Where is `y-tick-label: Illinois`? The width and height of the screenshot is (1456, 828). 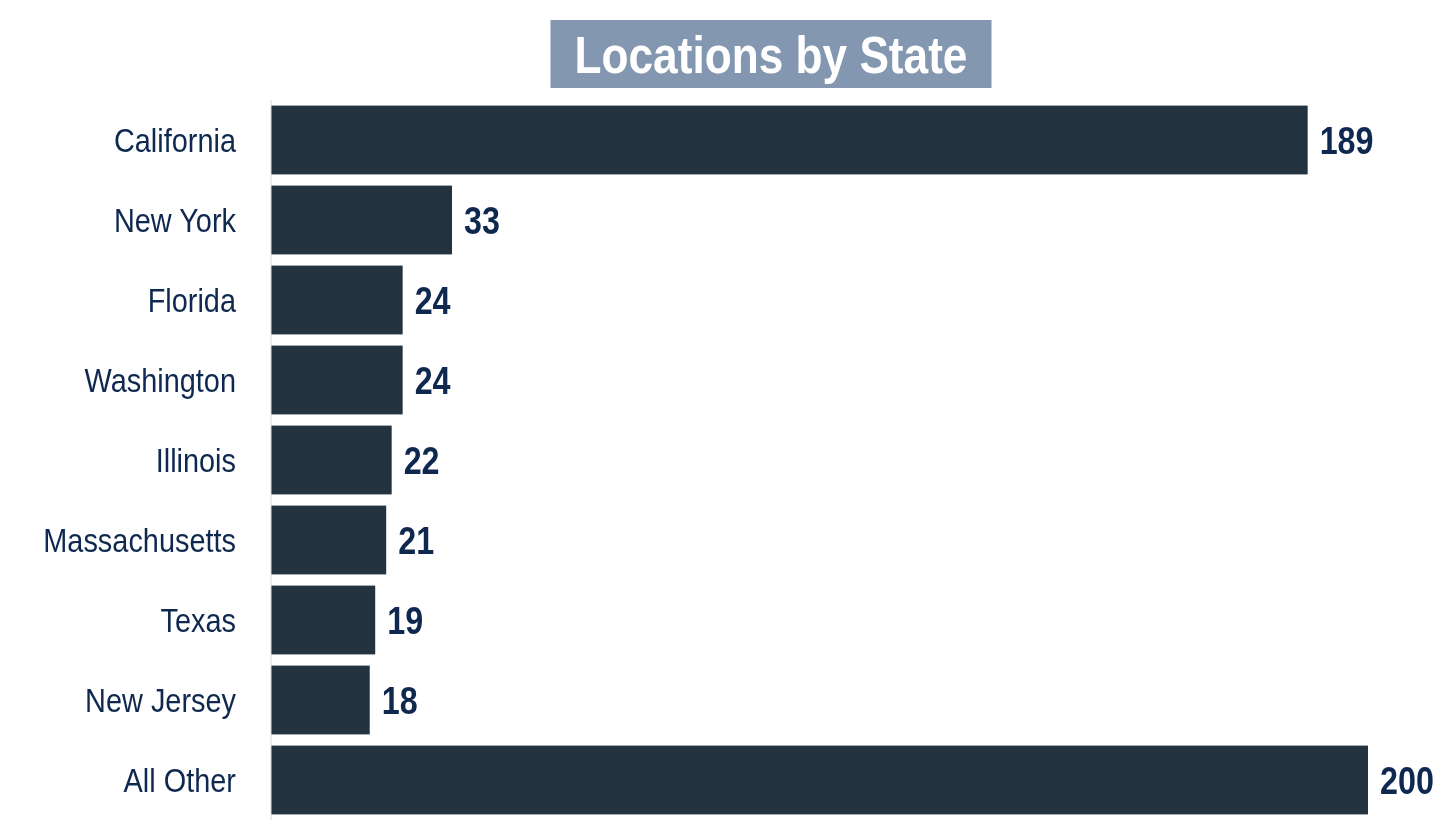
y-tick-label: Illinois is located at coordinates (195, 460).